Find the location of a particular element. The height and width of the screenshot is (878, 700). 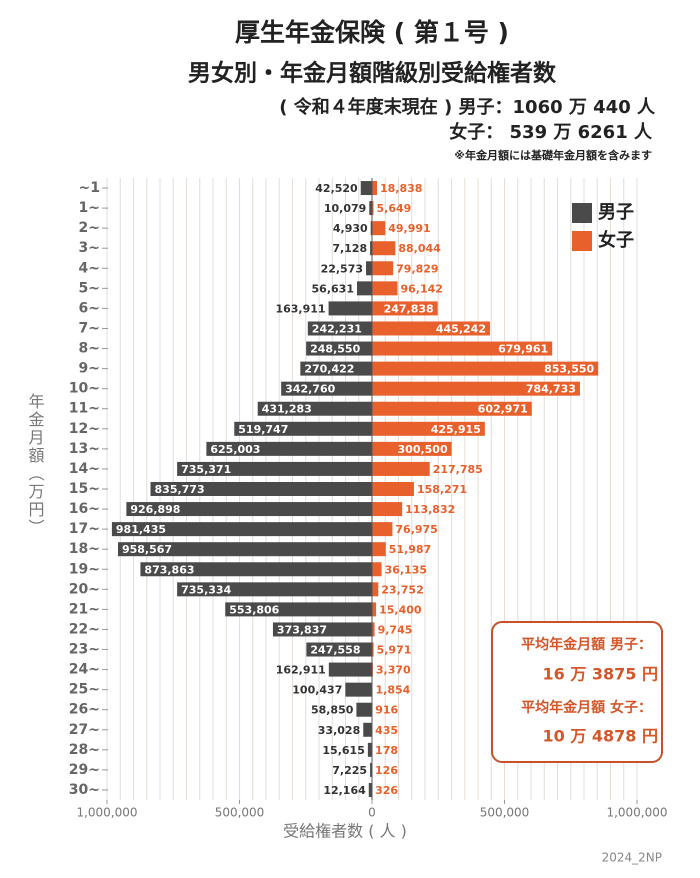

value-label: 853,550 is located at coordinates (569, 369).